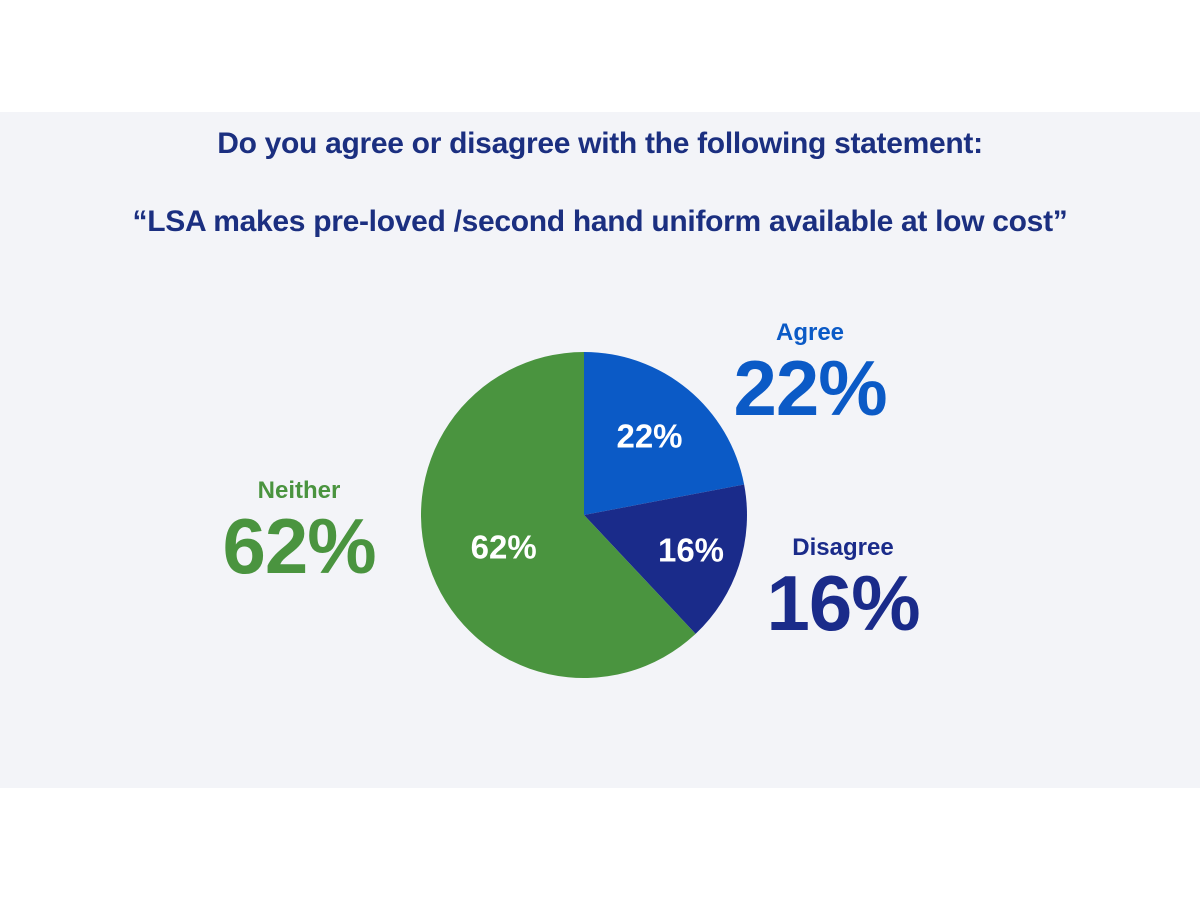 The image size is (1200, 900). I want to click on pie-slice-disagree-inner-label: 16%, so click(691, 549).